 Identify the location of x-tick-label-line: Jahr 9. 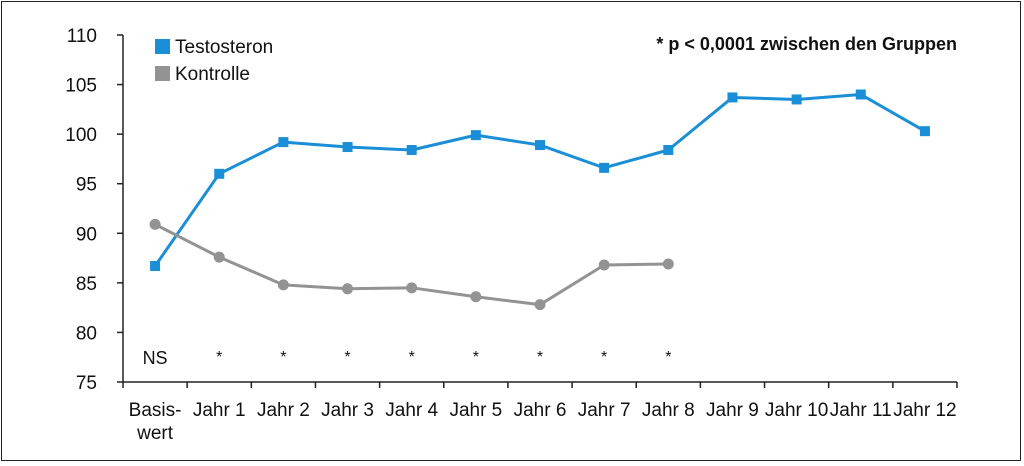
(732, 410).